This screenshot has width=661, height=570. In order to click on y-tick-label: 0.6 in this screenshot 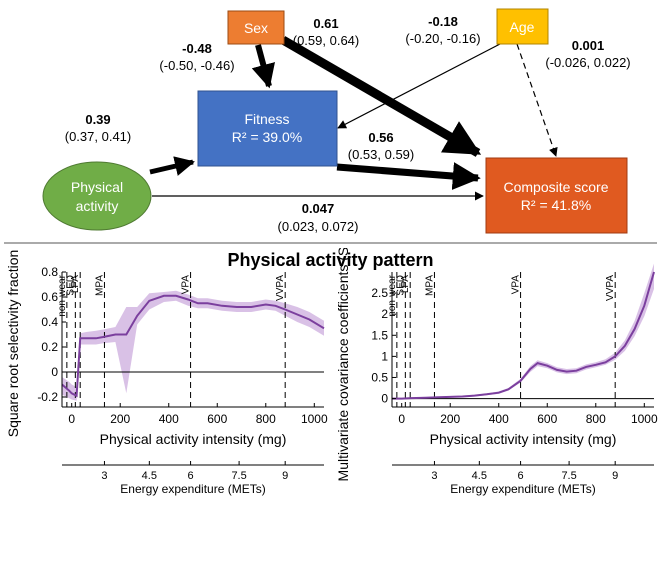, I will do `click(49, 297)`.